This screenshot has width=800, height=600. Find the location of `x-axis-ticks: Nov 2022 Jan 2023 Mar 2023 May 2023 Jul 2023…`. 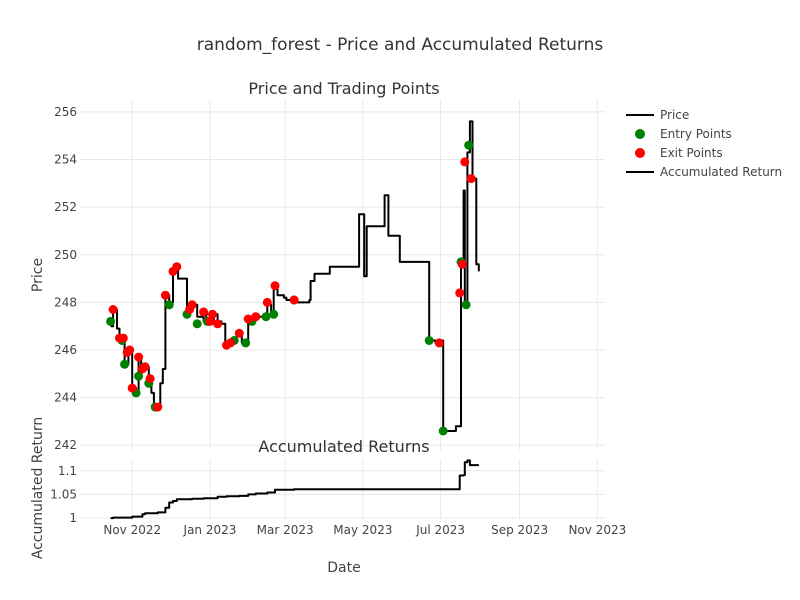

x-axis-ticks: Nov 2022 Jan 2023 Mar 2023 May 2023 Jul 2023… is located at coordinates (364, 530).